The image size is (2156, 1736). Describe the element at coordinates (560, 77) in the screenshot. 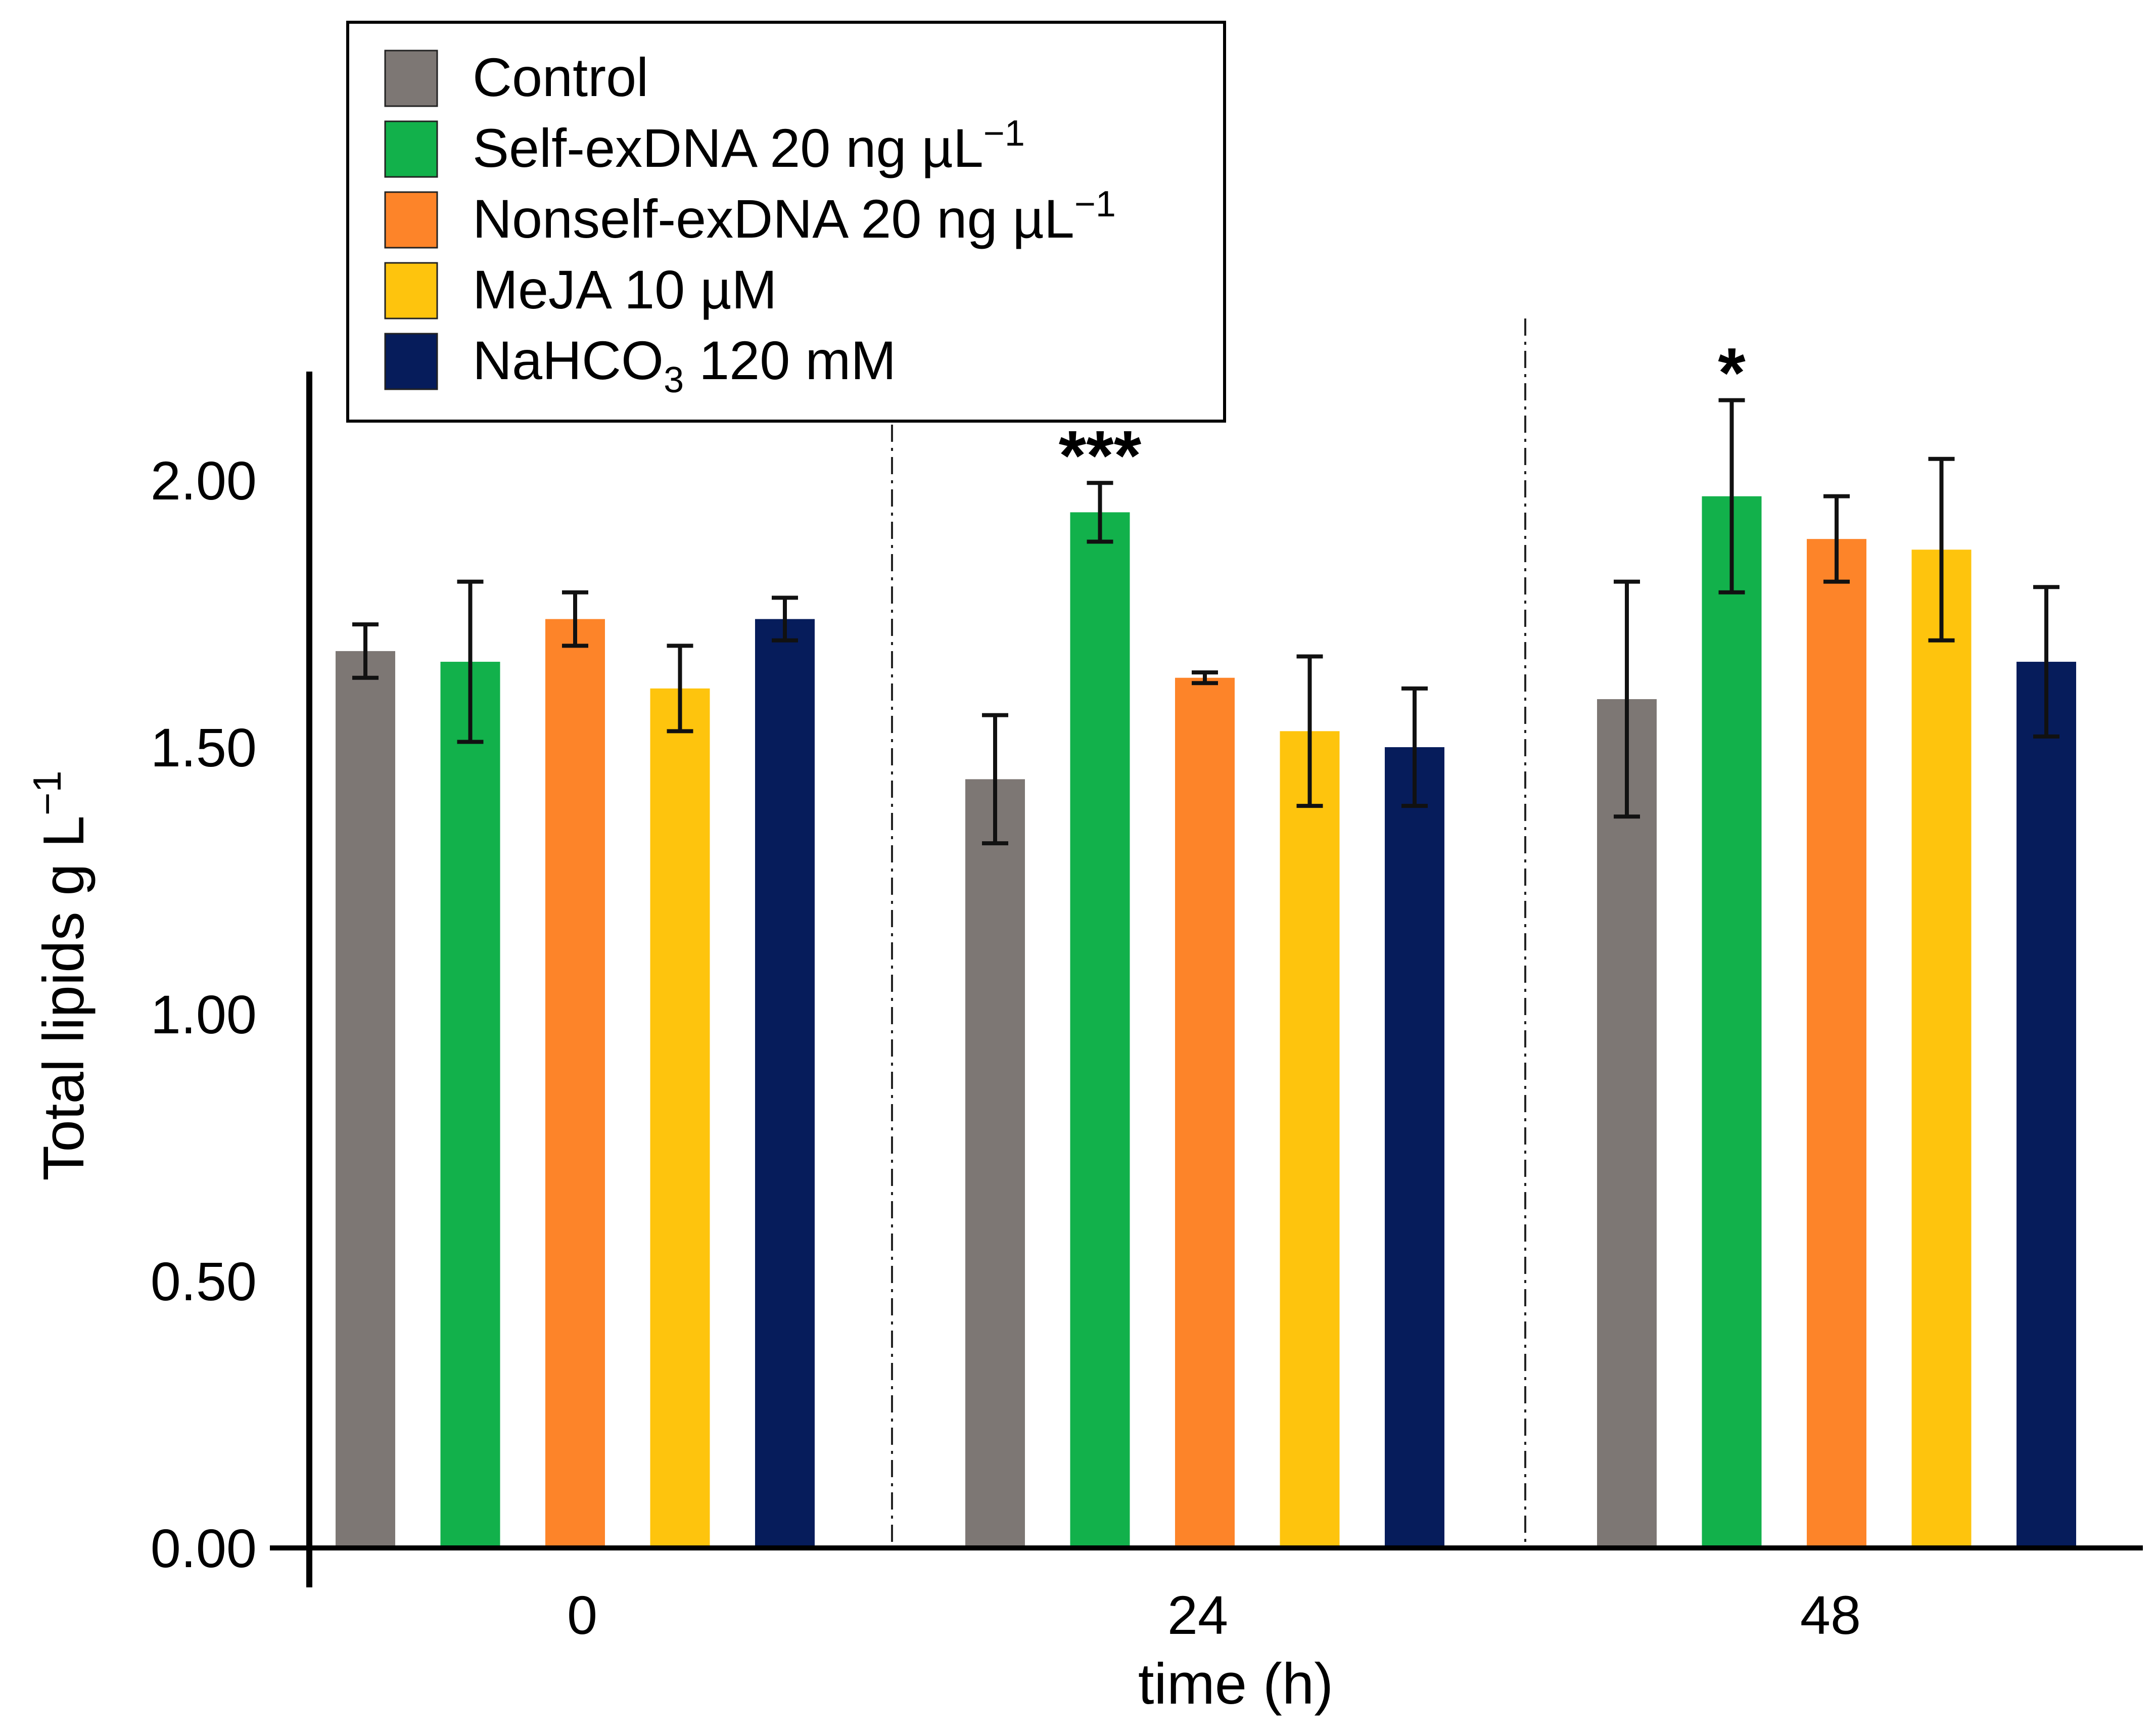

I see `legend-label: Control` at that location.